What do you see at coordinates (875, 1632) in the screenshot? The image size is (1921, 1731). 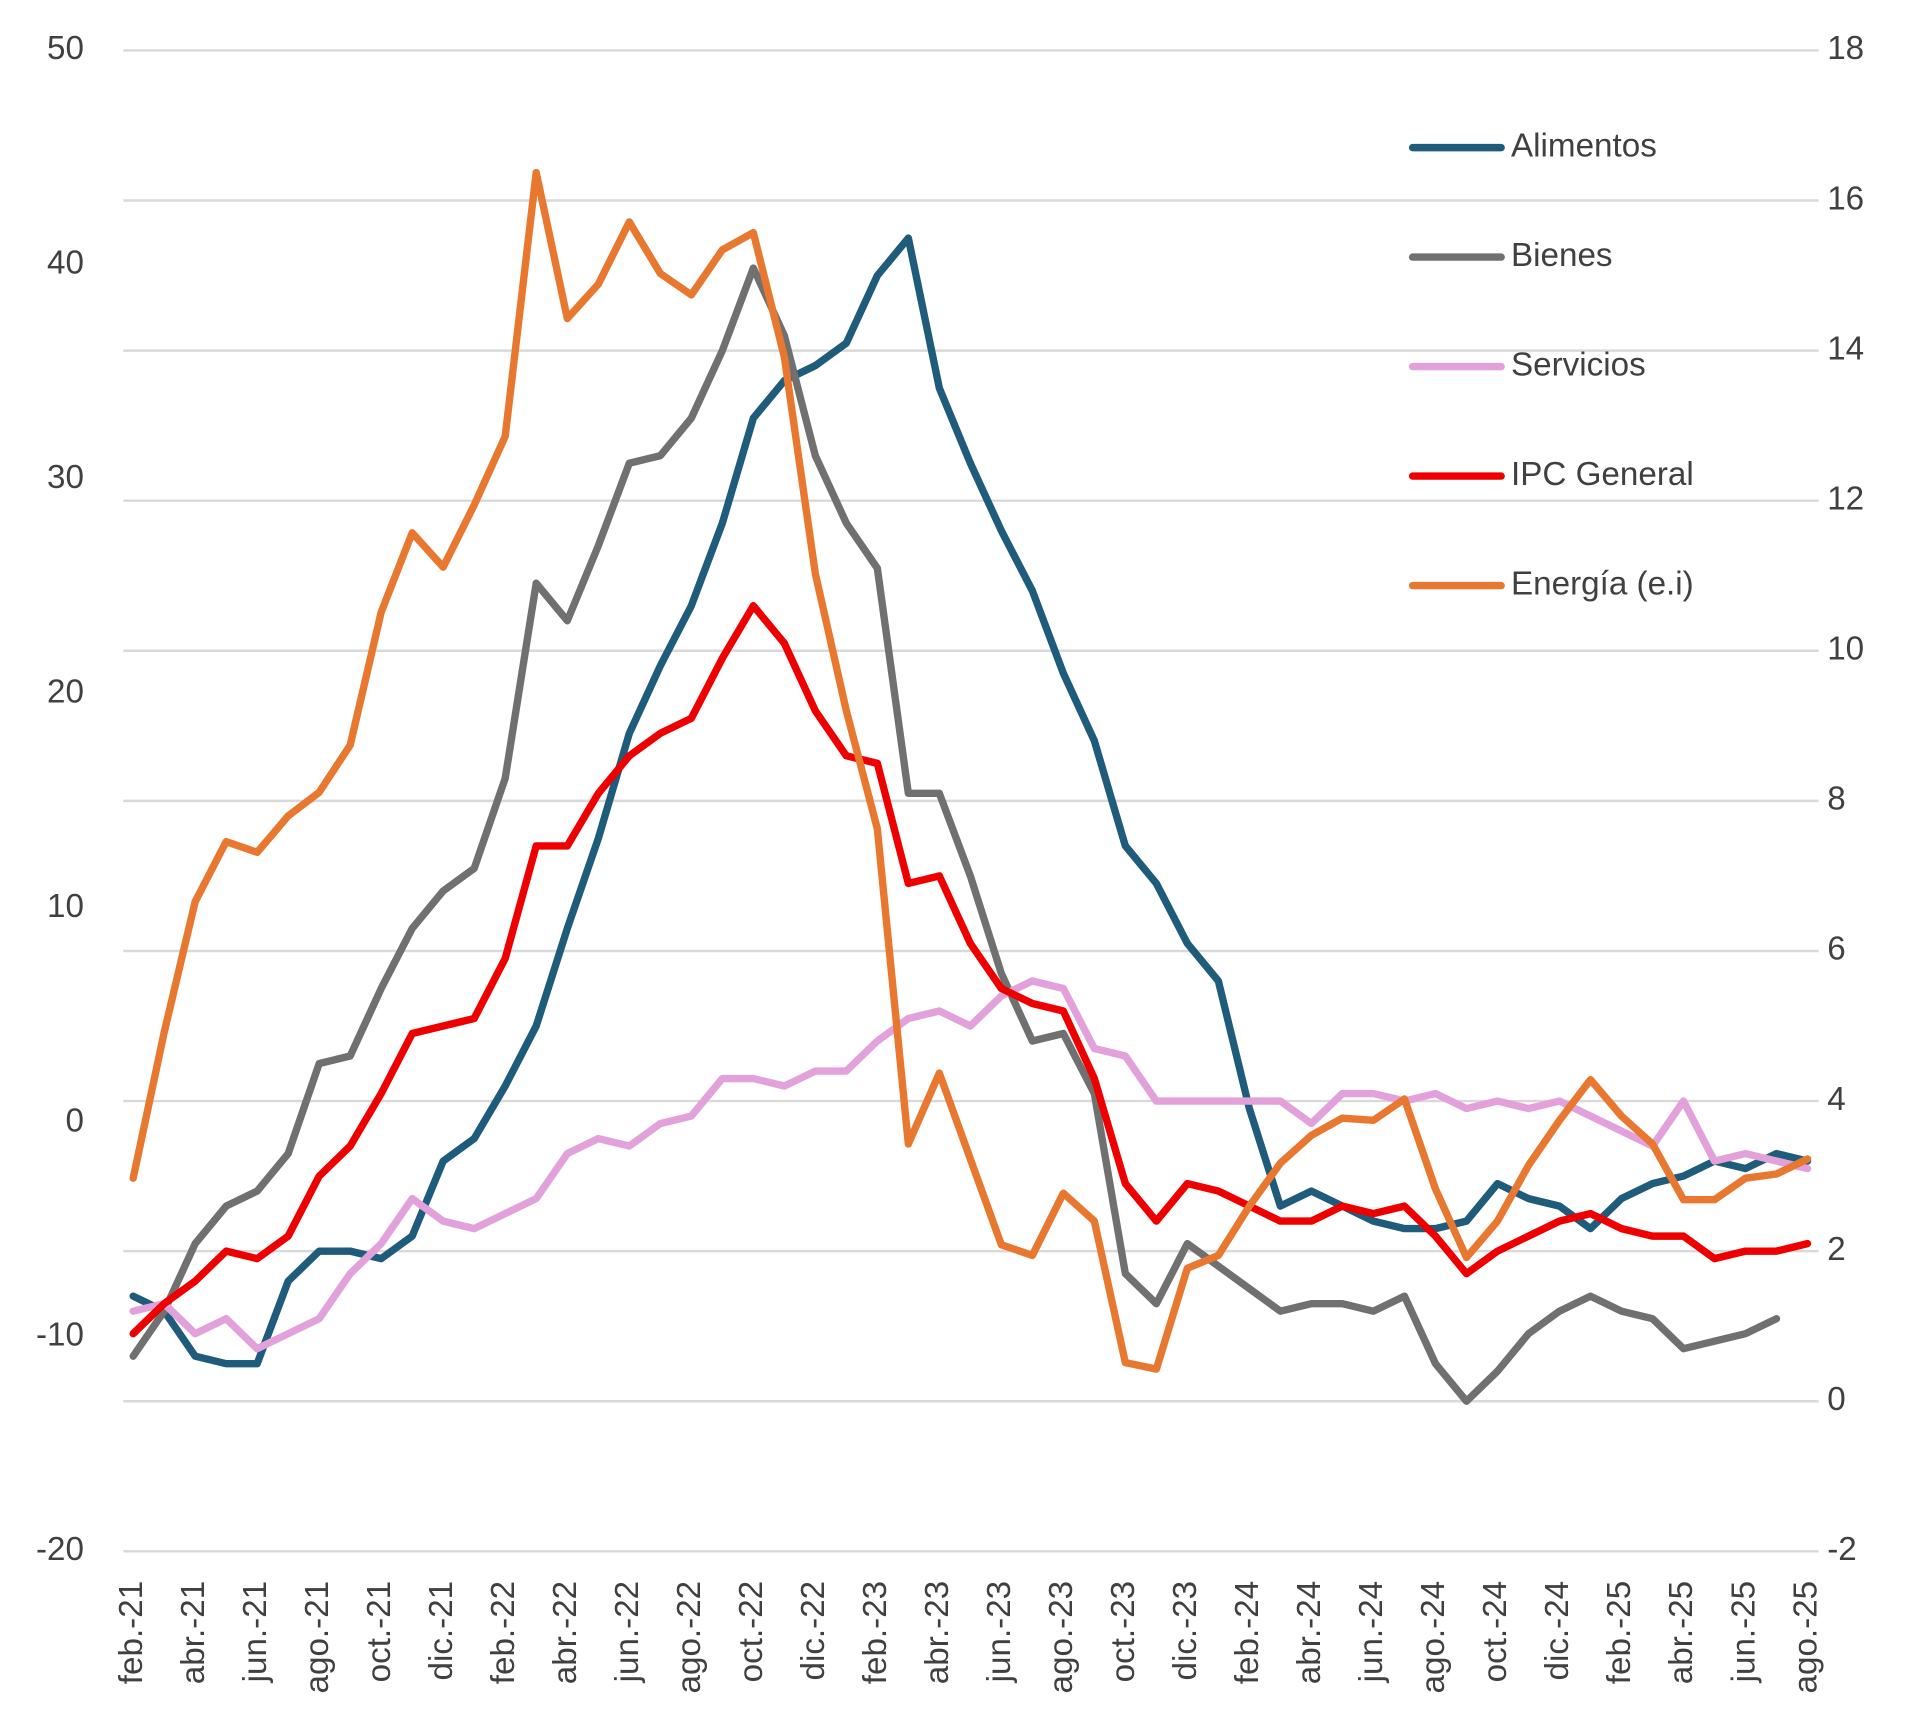 I see `x-tick-label: feb.-23` at bounding box center [875, 1632].